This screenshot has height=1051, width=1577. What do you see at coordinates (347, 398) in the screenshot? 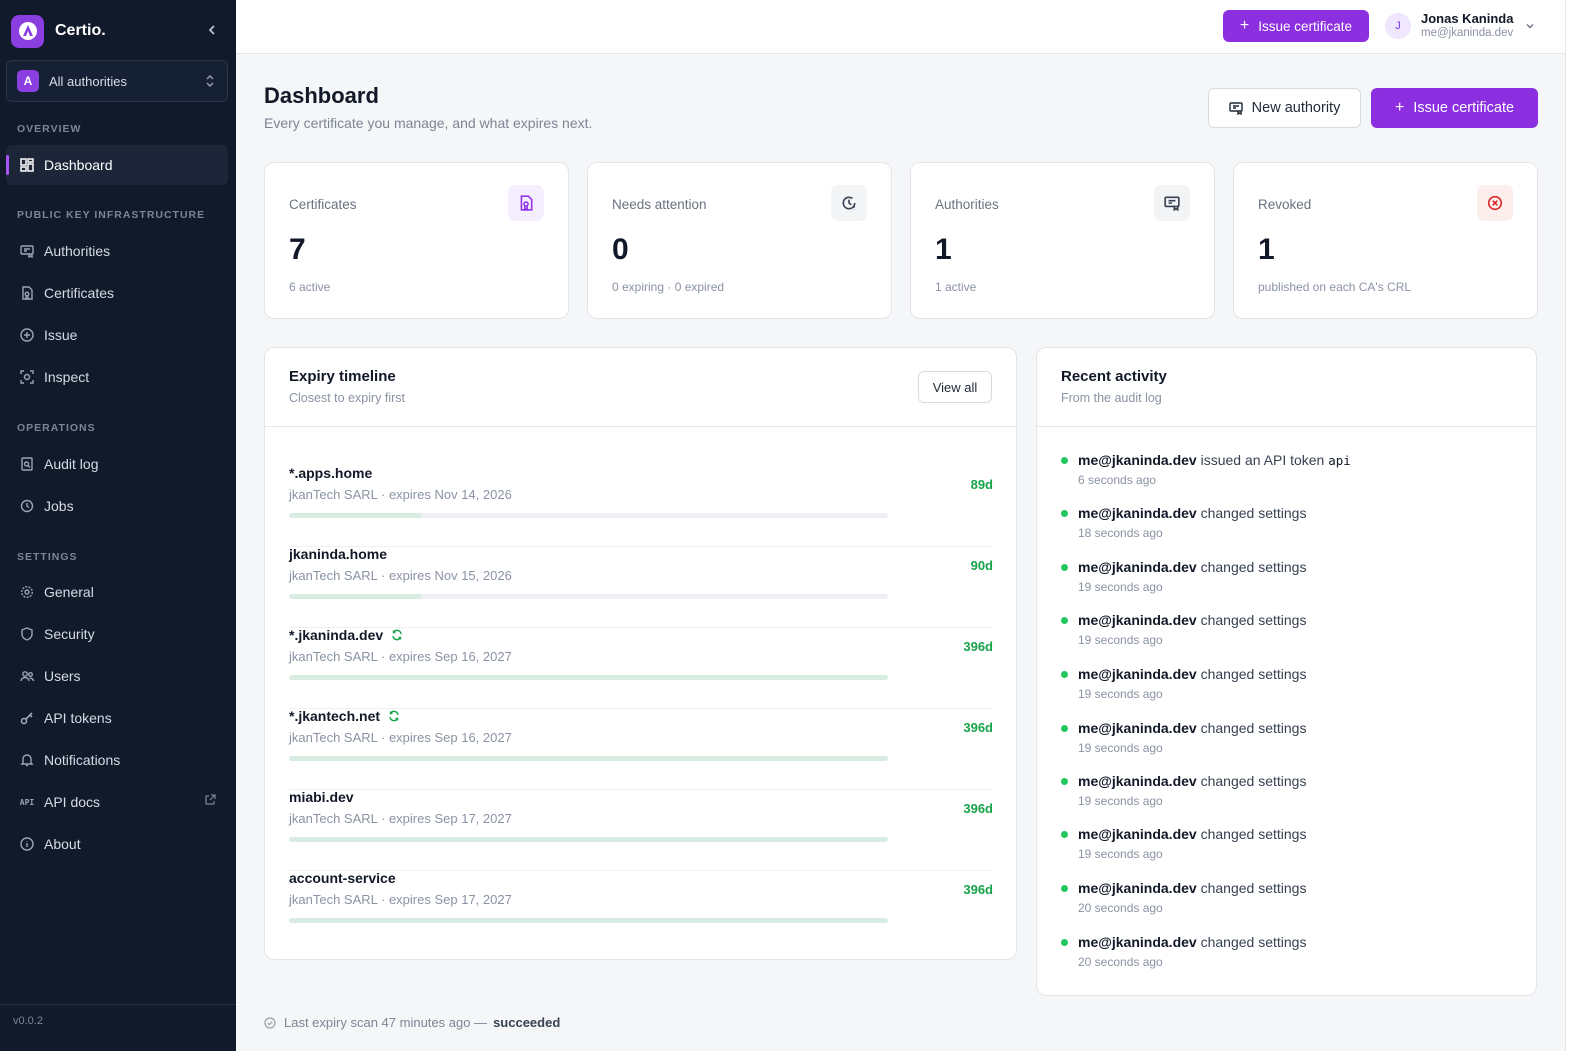
I see `panel-subtitle: Closest to expiry first` at bounding box center [347, 398].